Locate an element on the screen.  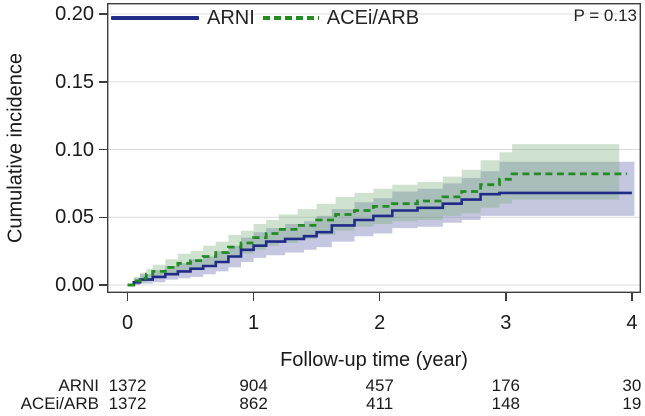
risk-count: 862 is located at coordinates (253, 403).